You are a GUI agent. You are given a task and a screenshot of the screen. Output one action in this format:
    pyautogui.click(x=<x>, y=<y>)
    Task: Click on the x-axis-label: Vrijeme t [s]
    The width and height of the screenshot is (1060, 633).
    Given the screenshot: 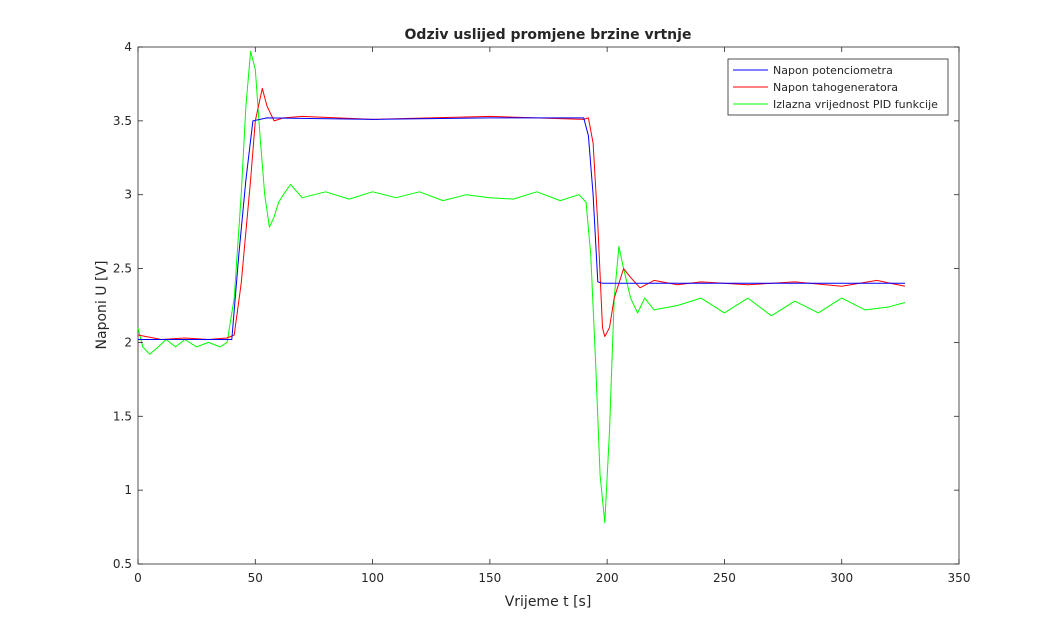 What is the action you would take?
    pyautogui.click(x=548, y=602)
    